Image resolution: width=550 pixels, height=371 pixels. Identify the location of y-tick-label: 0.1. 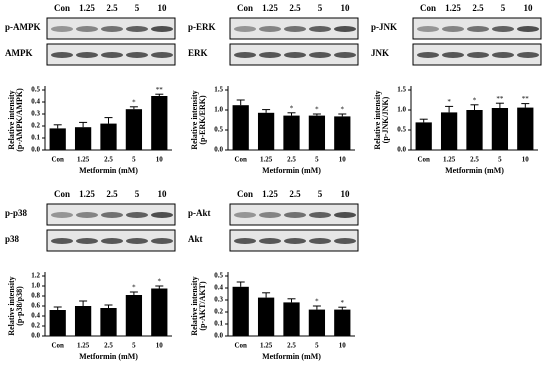
(35, 138).